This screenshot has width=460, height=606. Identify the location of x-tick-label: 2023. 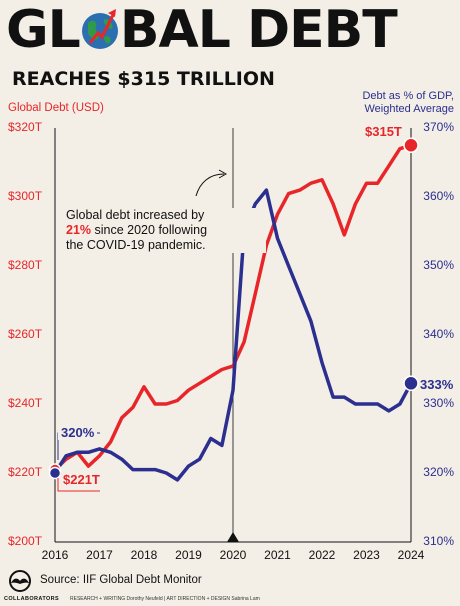
(366, 555).